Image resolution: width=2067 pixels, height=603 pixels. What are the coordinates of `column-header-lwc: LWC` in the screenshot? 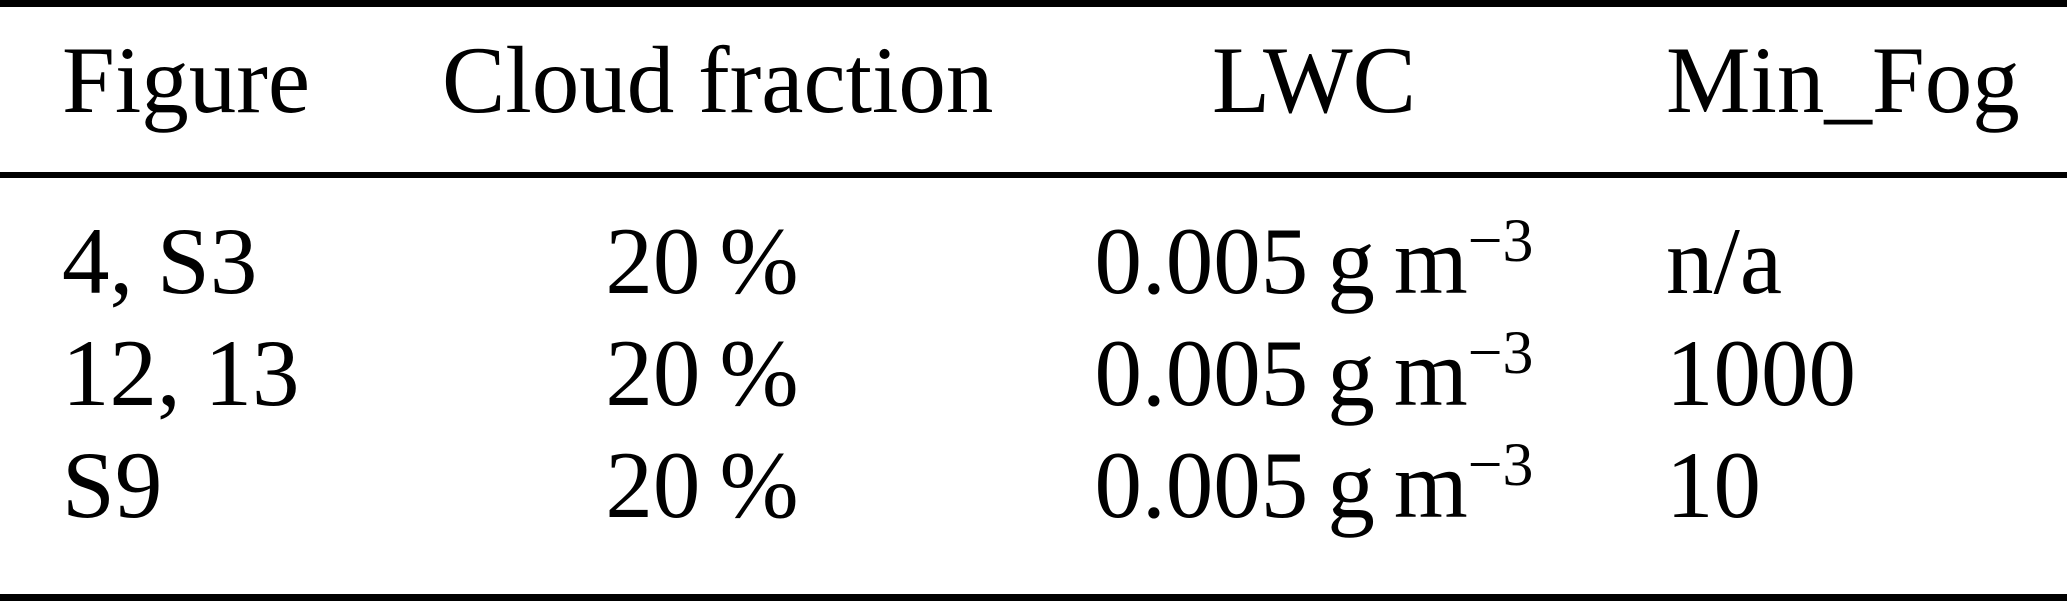 It's located at (1313, 80).